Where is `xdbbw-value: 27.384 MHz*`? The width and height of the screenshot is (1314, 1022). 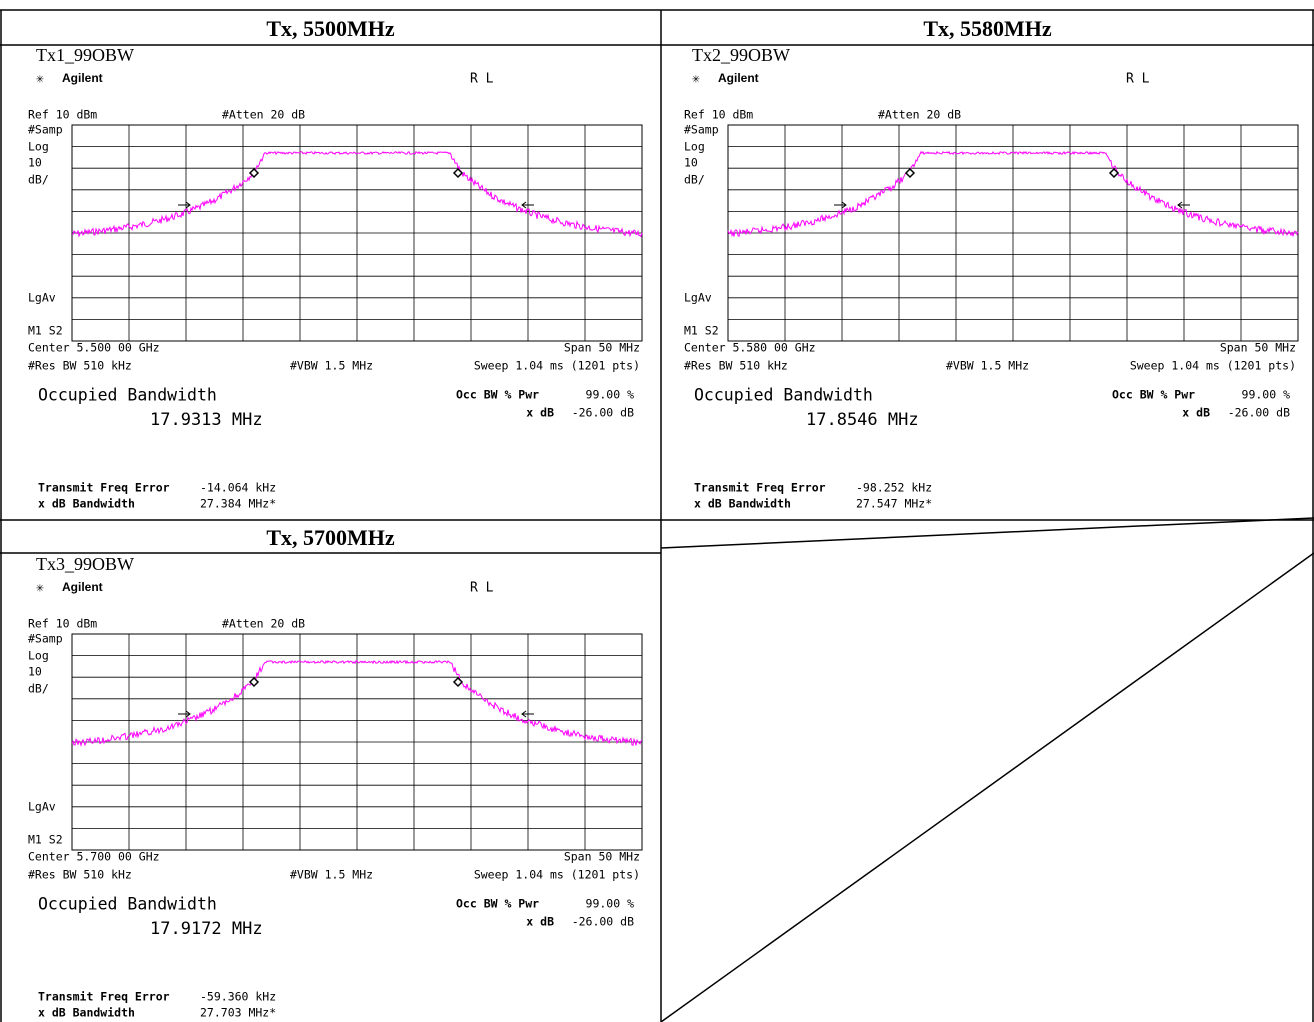
xdbbw-value: 27.384 MHz* is located at coordinates (238, 504).